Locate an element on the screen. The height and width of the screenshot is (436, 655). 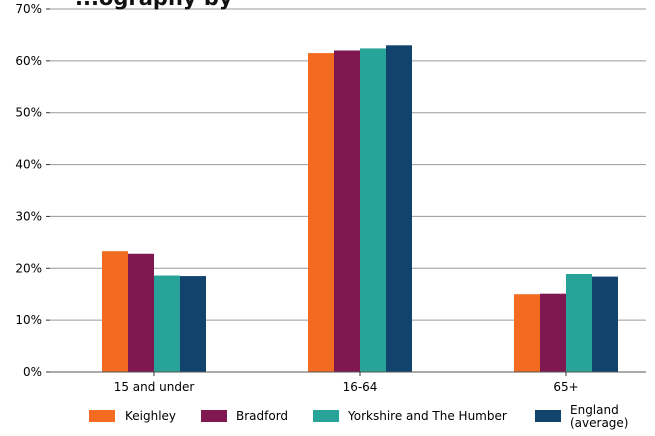
x-axis-tick-labels: 15 and under 16-64 65+ is located at coordinates (346, 383).